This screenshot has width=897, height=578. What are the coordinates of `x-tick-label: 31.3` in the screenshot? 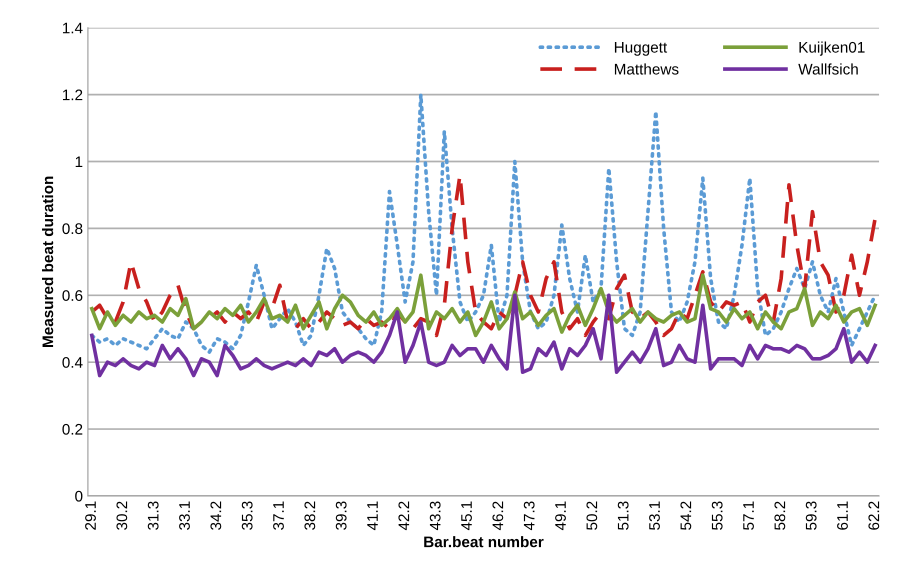 It's located at (153, 515).